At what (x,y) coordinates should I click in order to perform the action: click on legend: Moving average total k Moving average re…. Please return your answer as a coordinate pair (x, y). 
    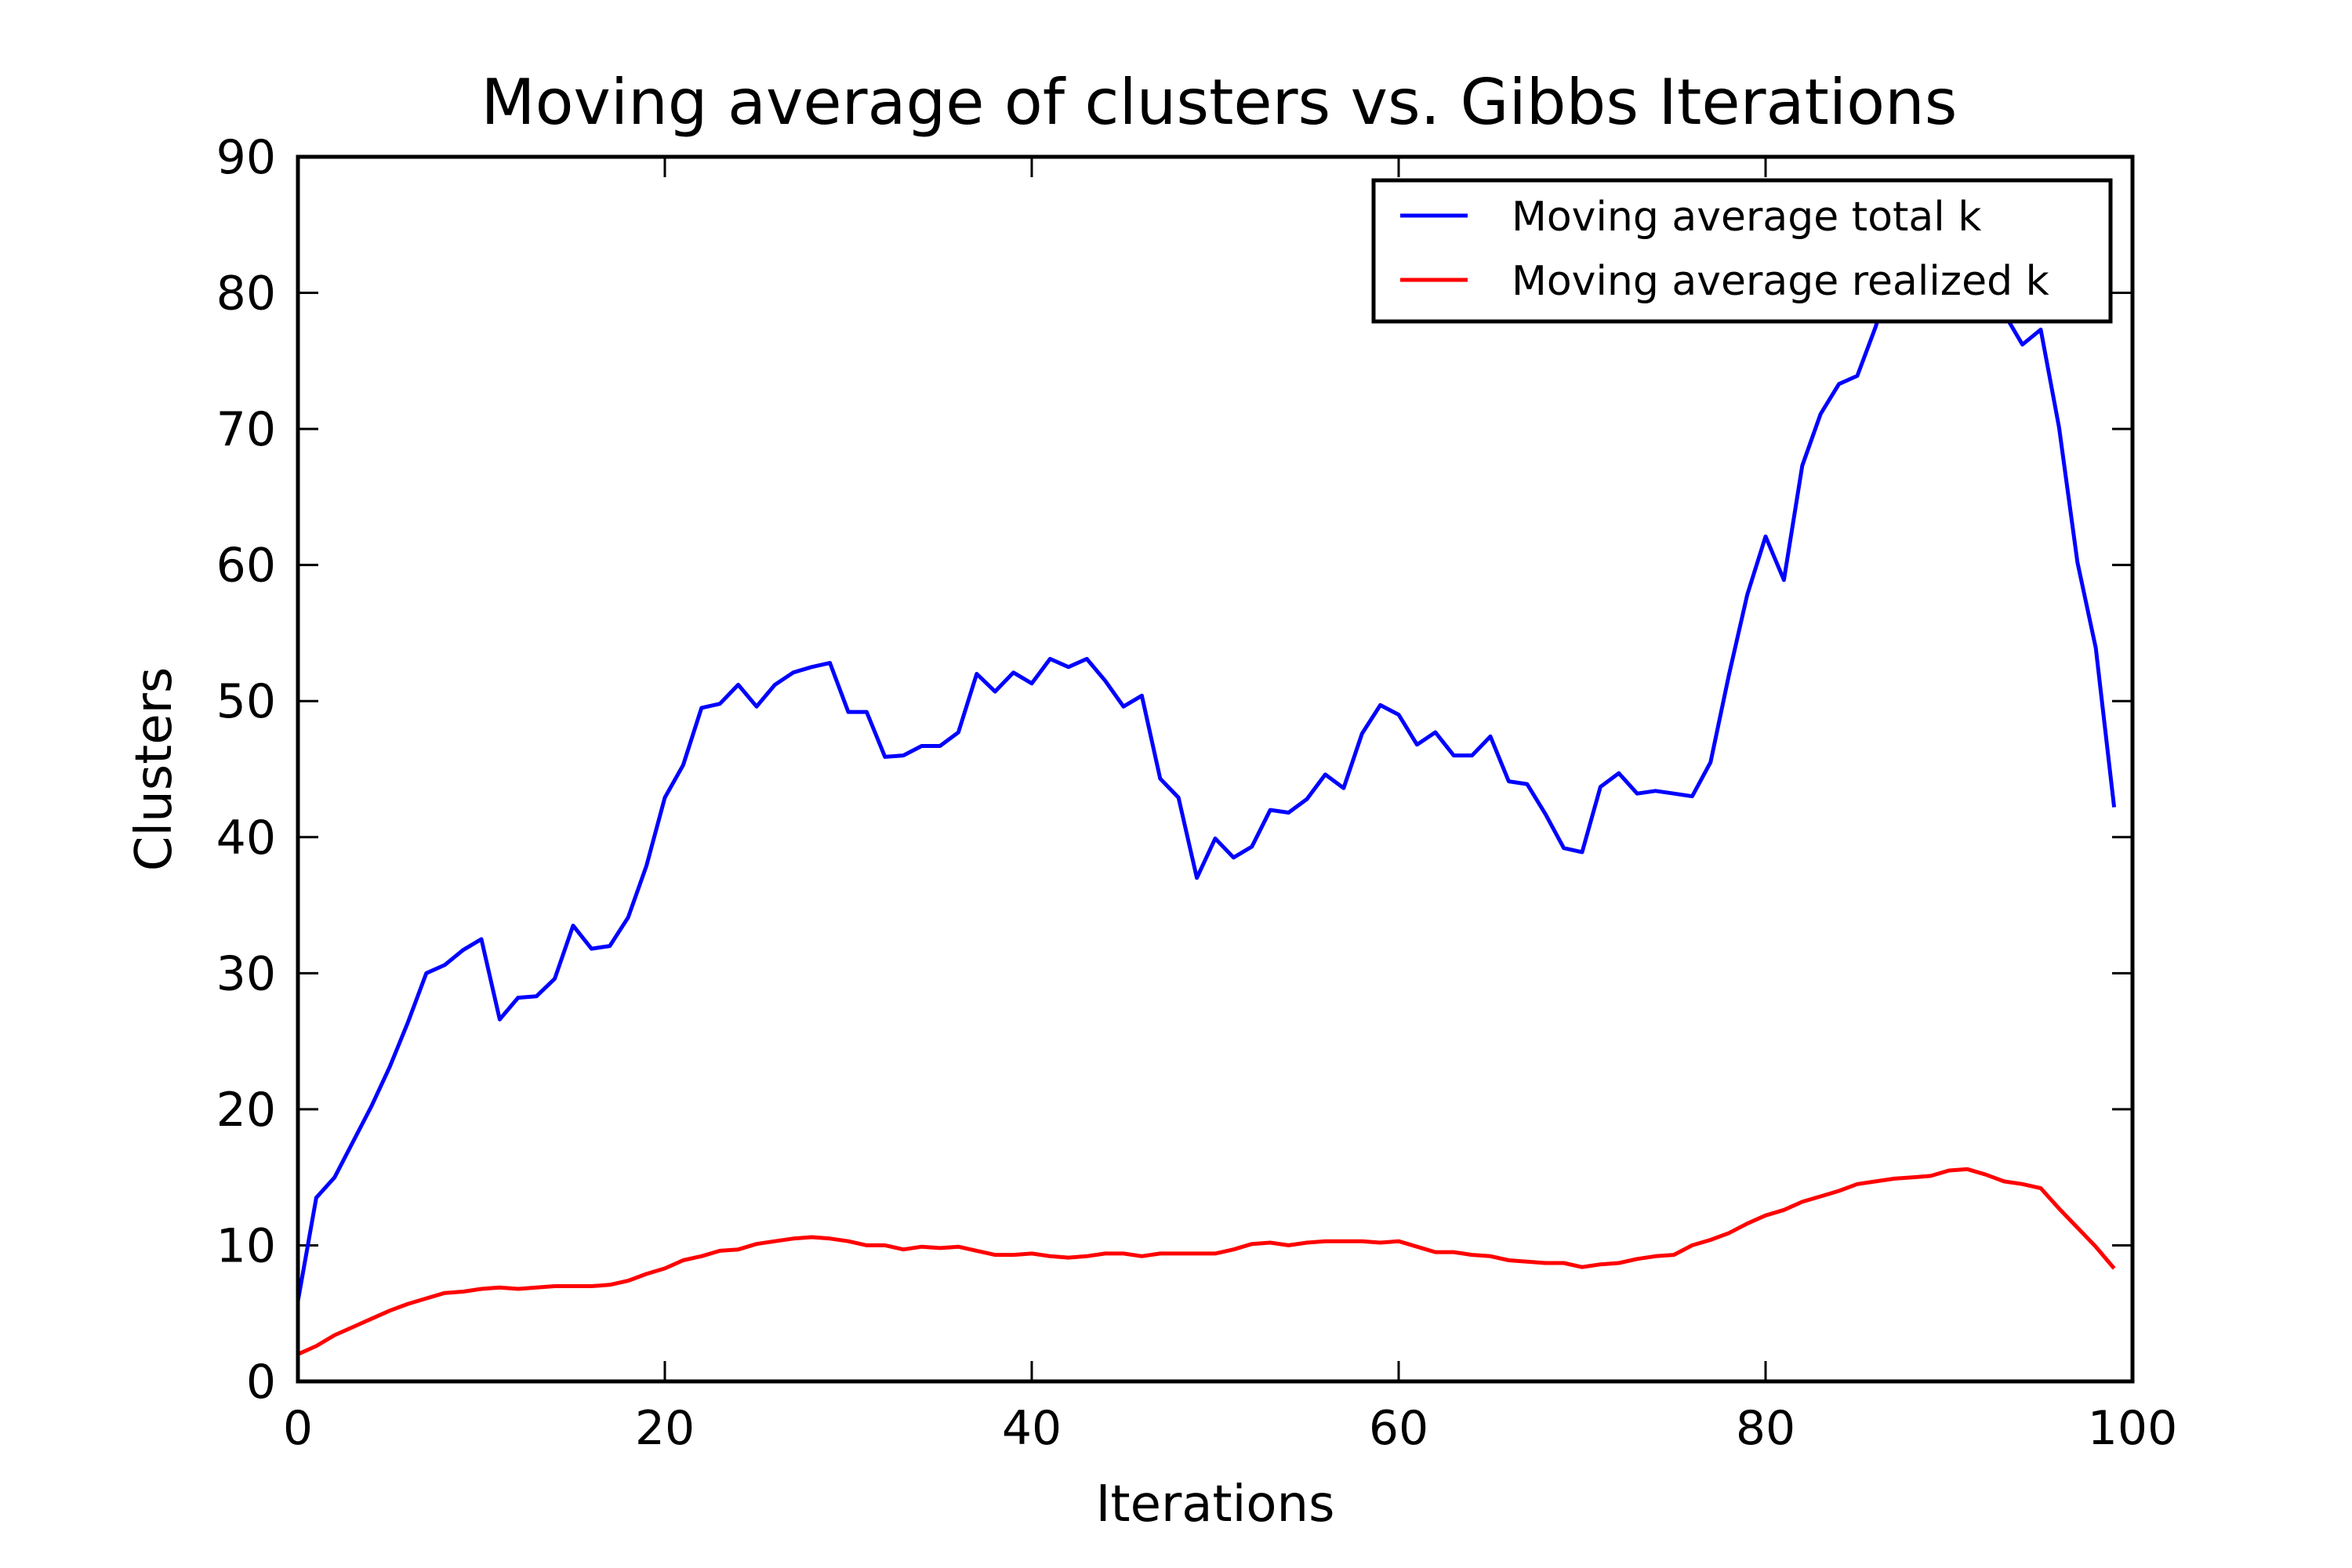
    Looking at the image, I should click on (1742, 251).